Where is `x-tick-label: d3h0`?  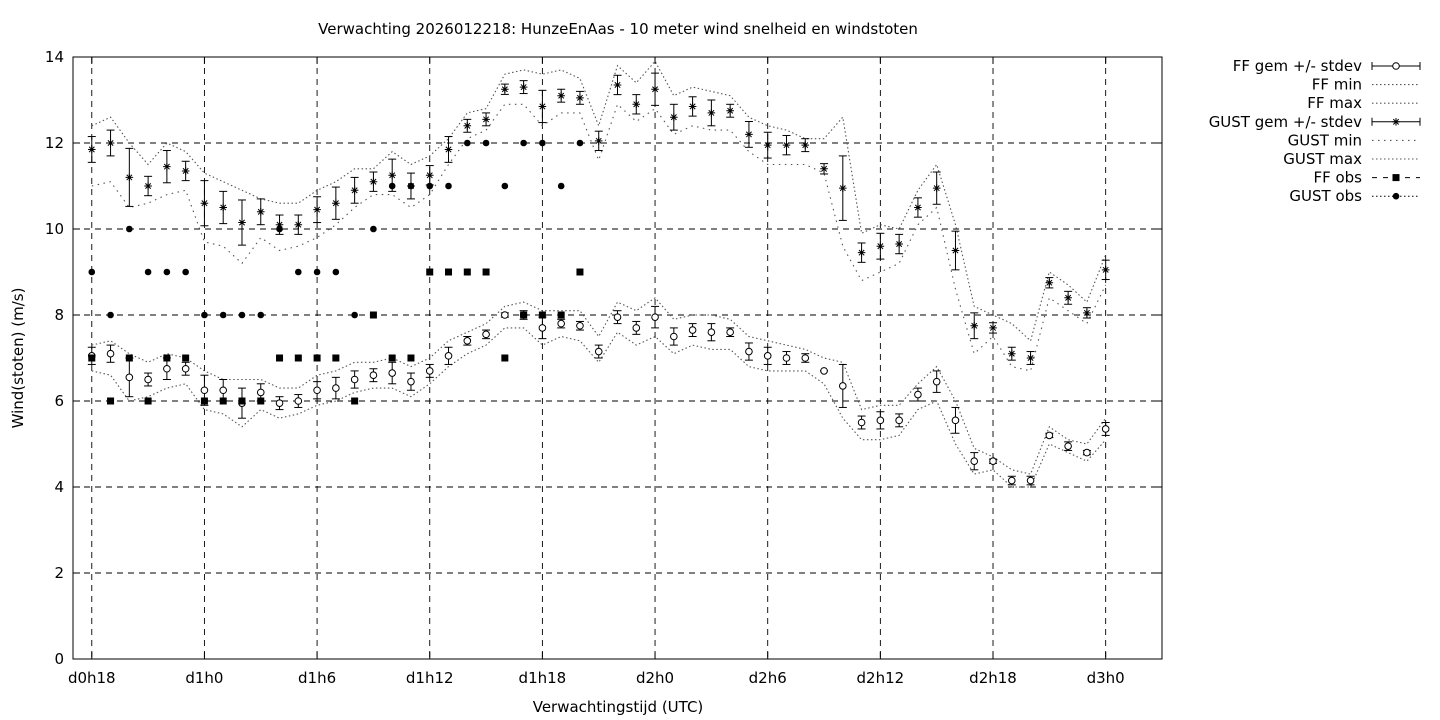
x-tick-label: d3h0 is located at coordinates (1106, 678).